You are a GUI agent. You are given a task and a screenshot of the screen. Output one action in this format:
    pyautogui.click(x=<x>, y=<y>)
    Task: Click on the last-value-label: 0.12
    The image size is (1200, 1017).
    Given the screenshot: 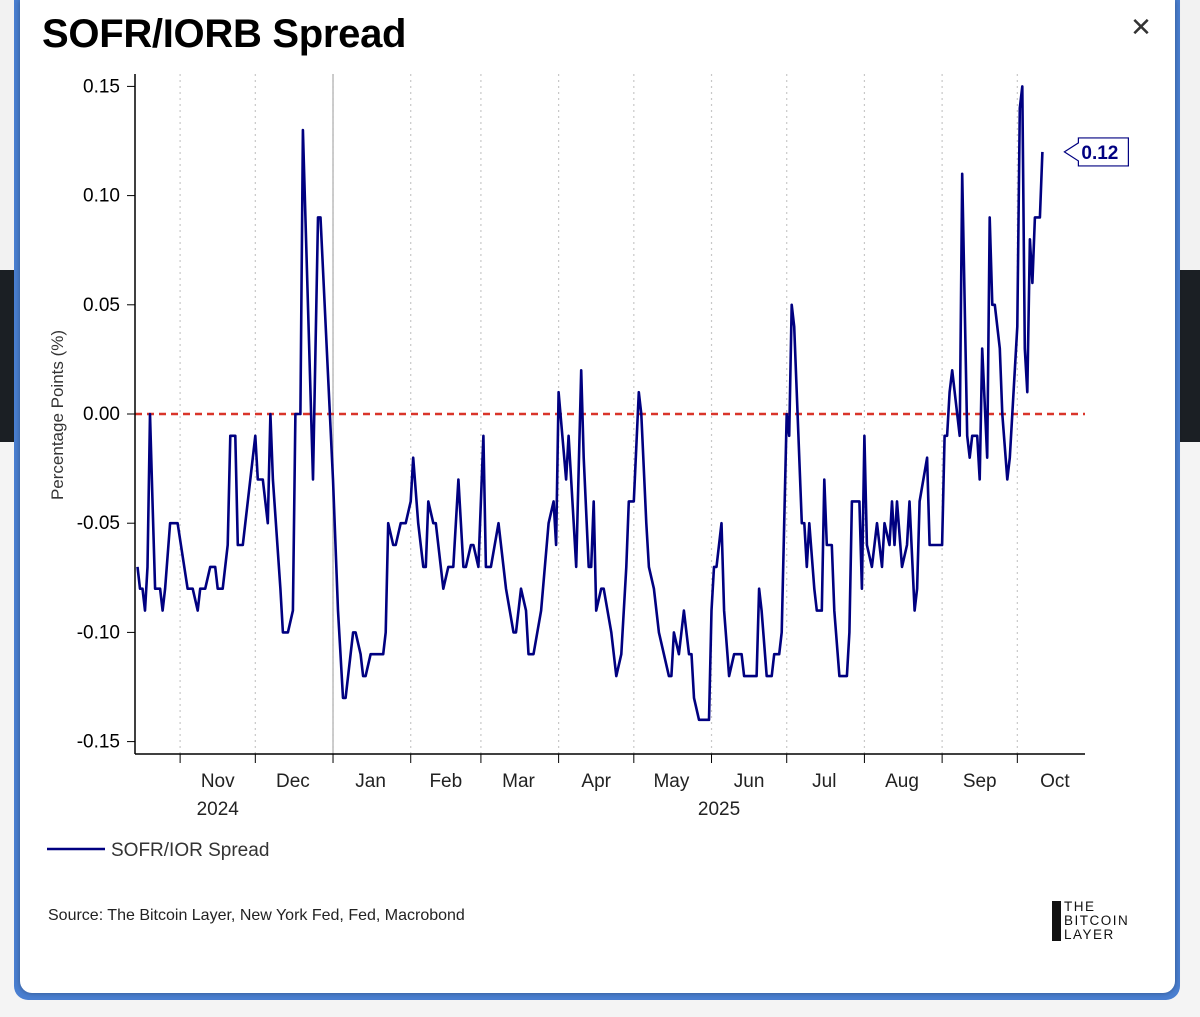 What is the action you would take?
    pyautogui.click(x=1099, y=153)
    